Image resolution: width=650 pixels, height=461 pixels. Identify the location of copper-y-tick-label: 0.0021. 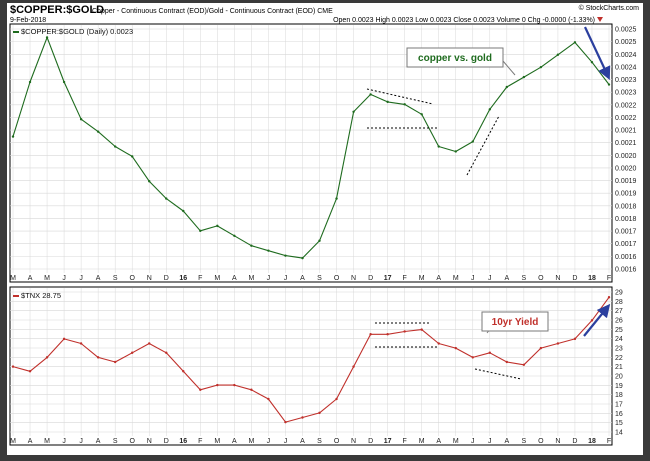
(626, 131).